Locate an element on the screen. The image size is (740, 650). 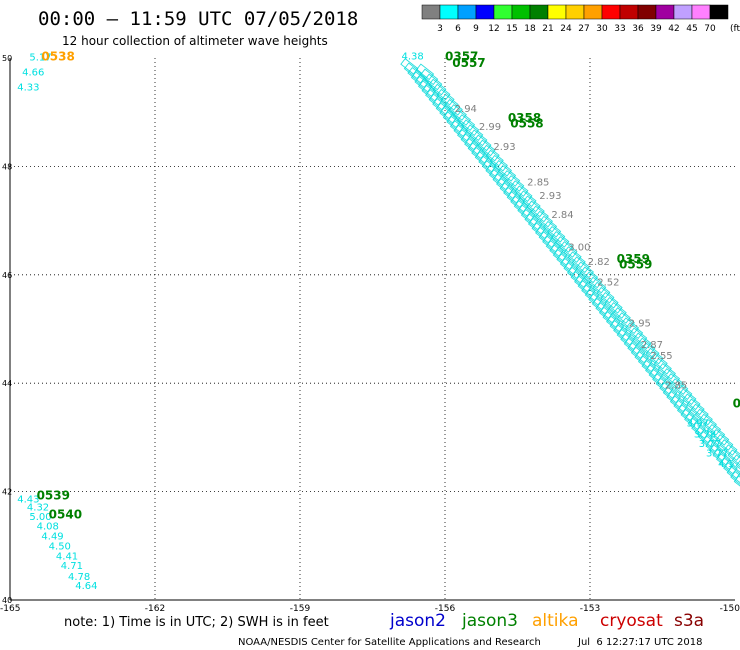
pass-time-label: 04 is located at coordinates (736, 404).